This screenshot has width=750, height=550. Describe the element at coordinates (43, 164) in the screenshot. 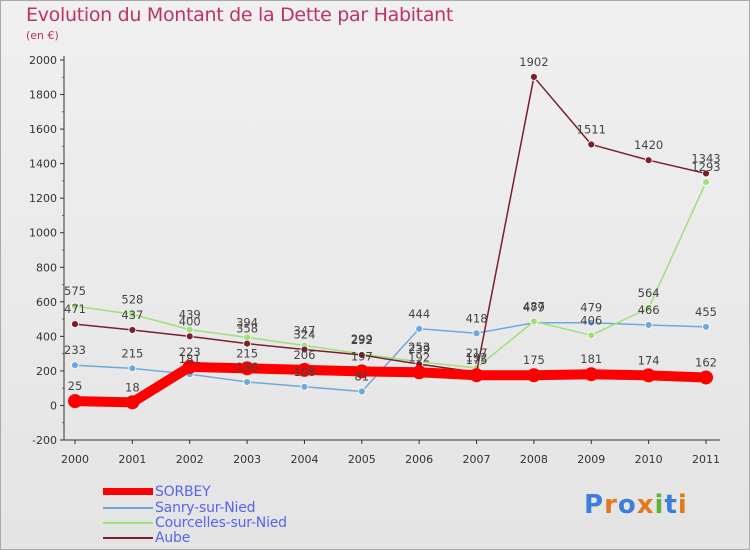

I see `y-tick-label: 1400` at that location.